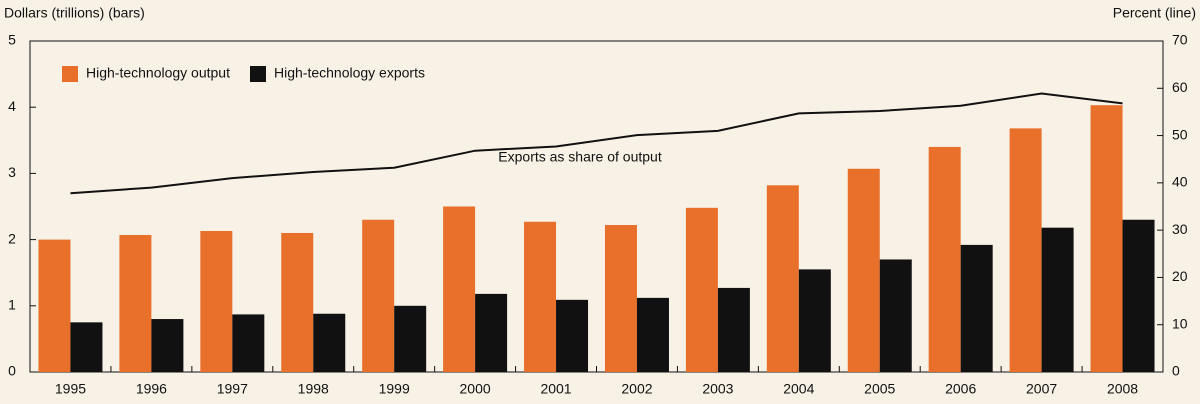 Image resolution: width=1200 pixels, height=404 pixels. Describe the element at coordinates (12, 305) in the screenshot. I see `y-tick-label: 1` at that location.